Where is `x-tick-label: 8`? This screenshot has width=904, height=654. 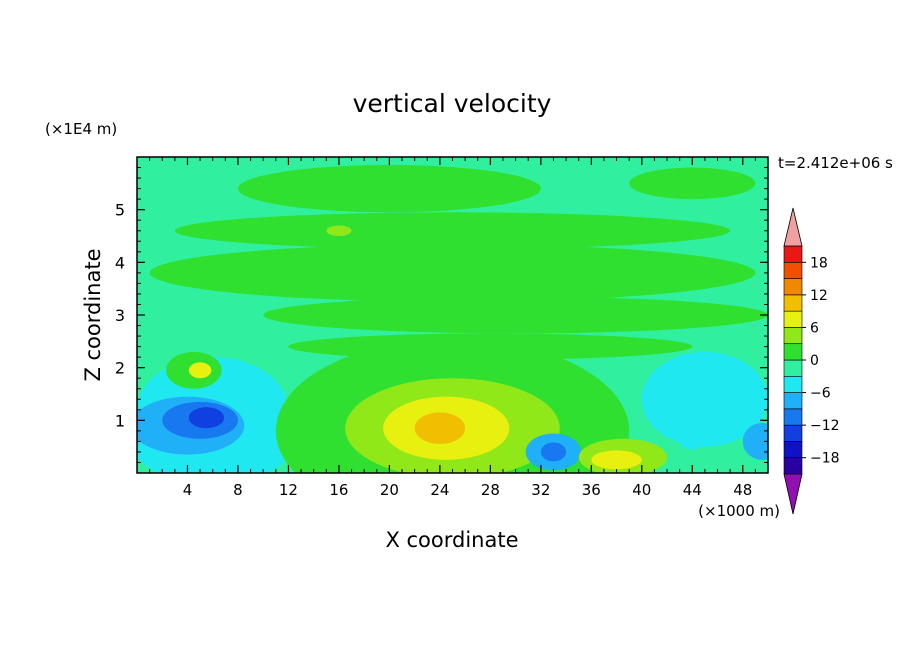
x-tick-label: 8 is located at coordinates (238, 490).